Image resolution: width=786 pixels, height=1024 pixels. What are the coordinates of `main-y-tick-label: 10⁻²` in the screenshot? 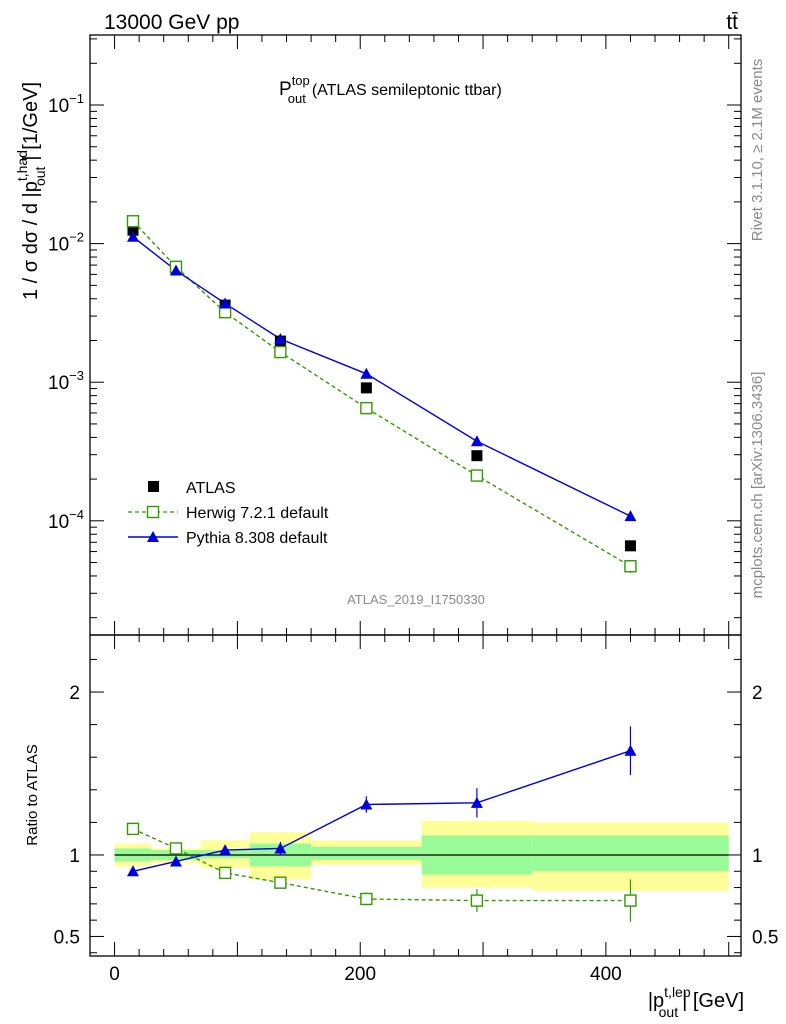 It's located at (66, 243).